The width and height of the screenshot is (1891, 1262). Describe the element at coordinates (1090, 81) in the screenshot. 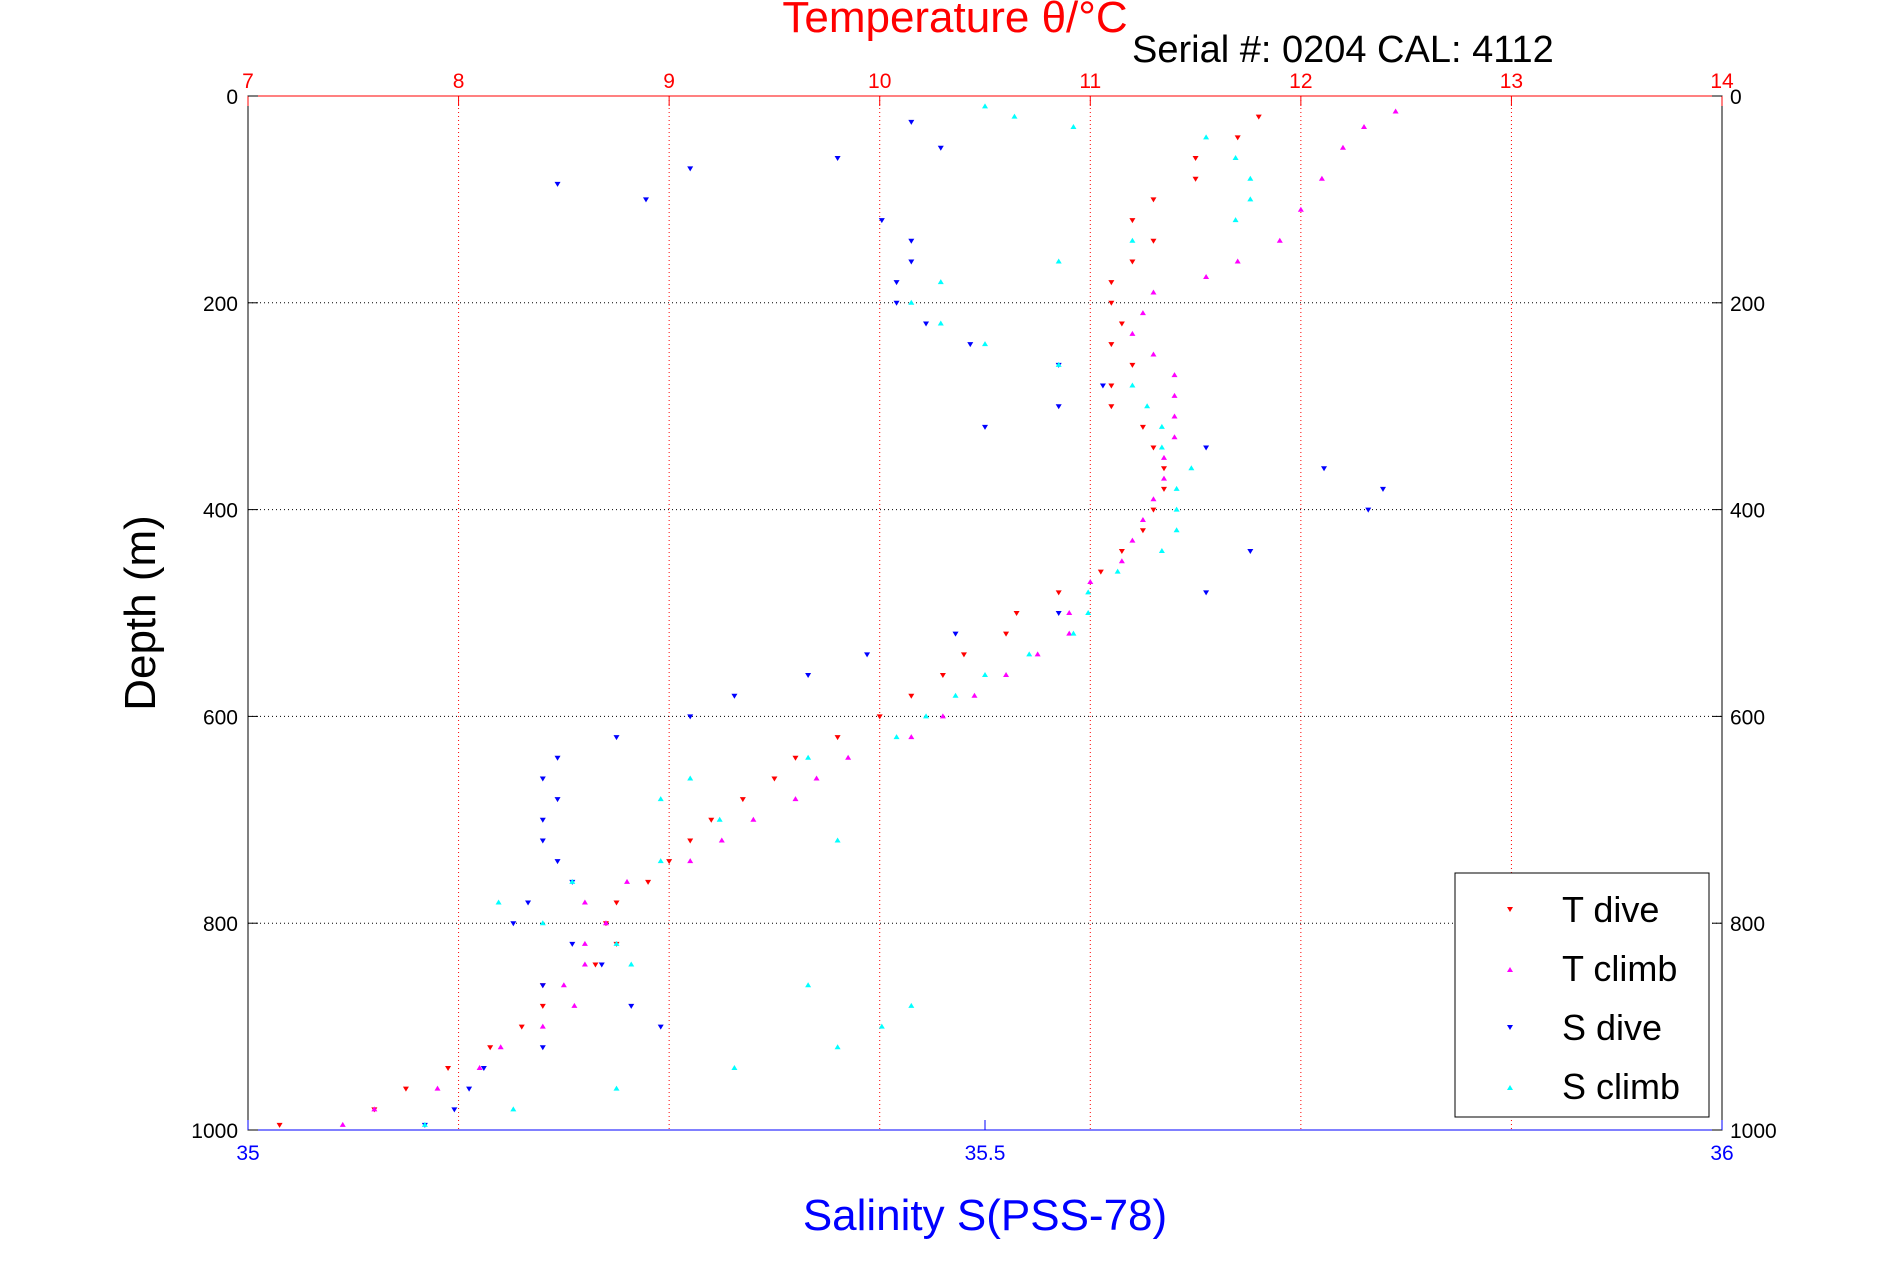

I see `temperature-tick-label: 11` at that location.